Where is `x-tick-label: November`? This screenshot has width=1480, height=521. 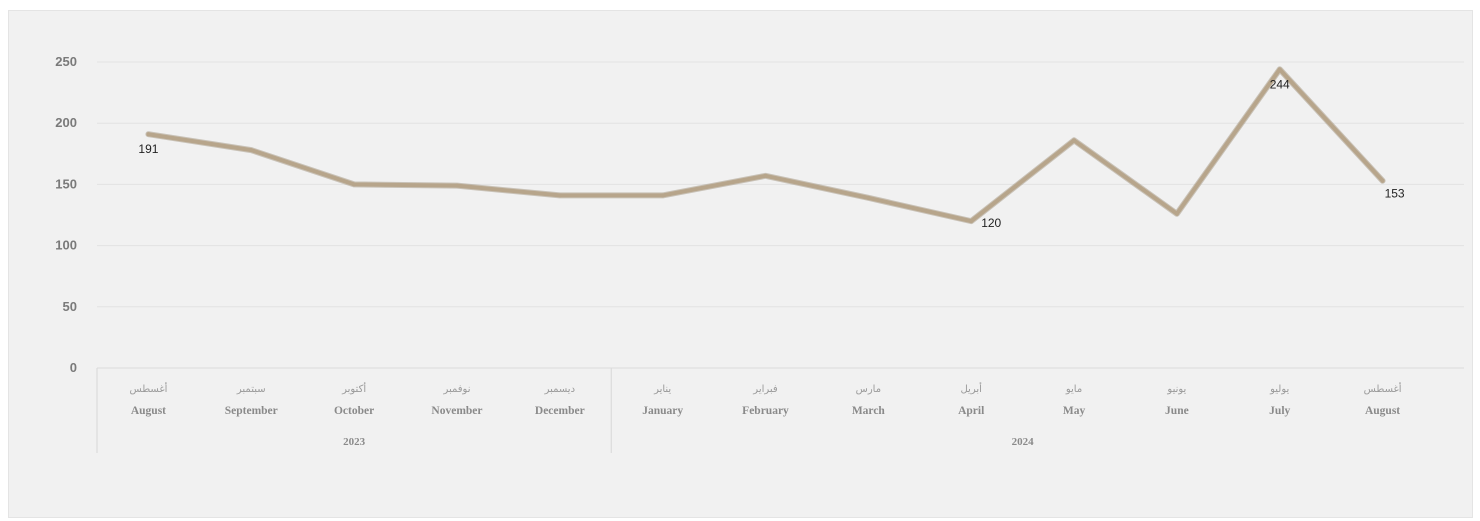 x-tick-label: November is located at coordinates (456, 411).